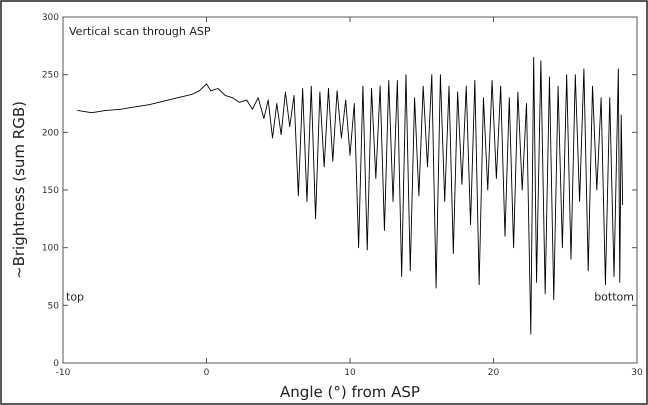 This screenshot has width=648, height=405. What do you see at coordinates (614, 297) in the screenshot?
I see `annotation: bottom` at bounding box center [614, 297].